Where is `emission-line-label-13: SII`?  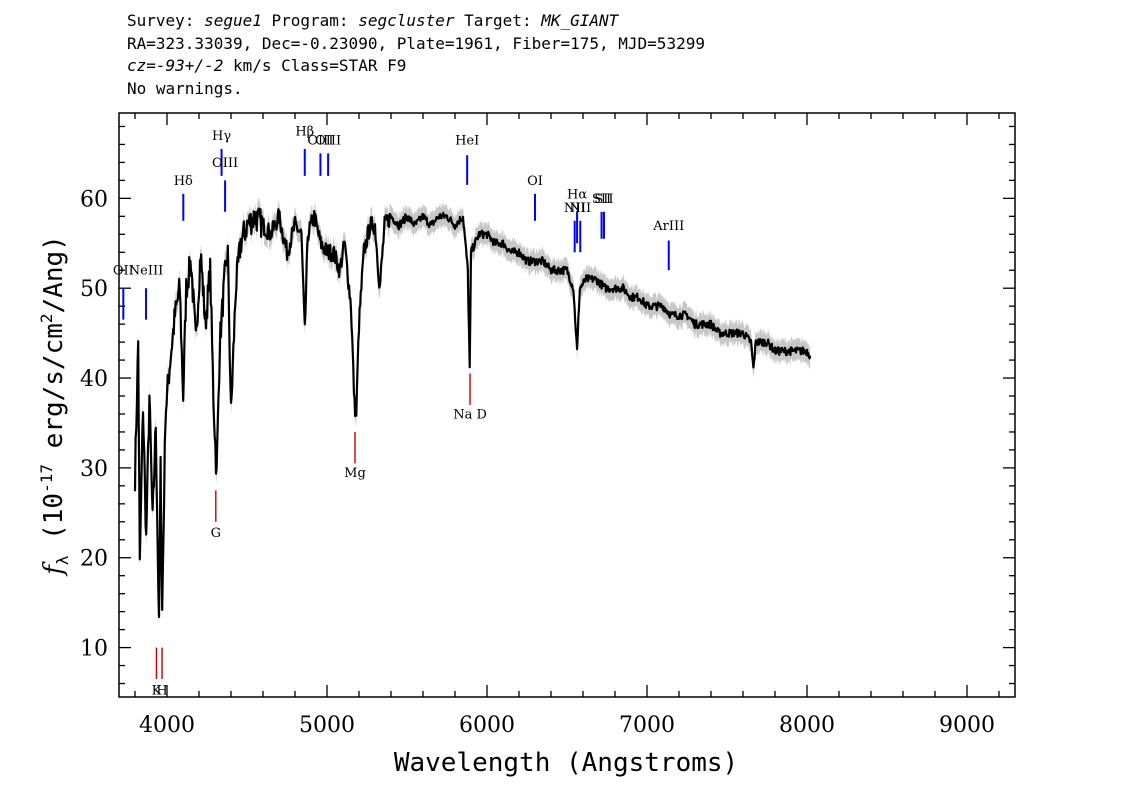 emission-line-label-13: SII is located at coordinates (601, 199).